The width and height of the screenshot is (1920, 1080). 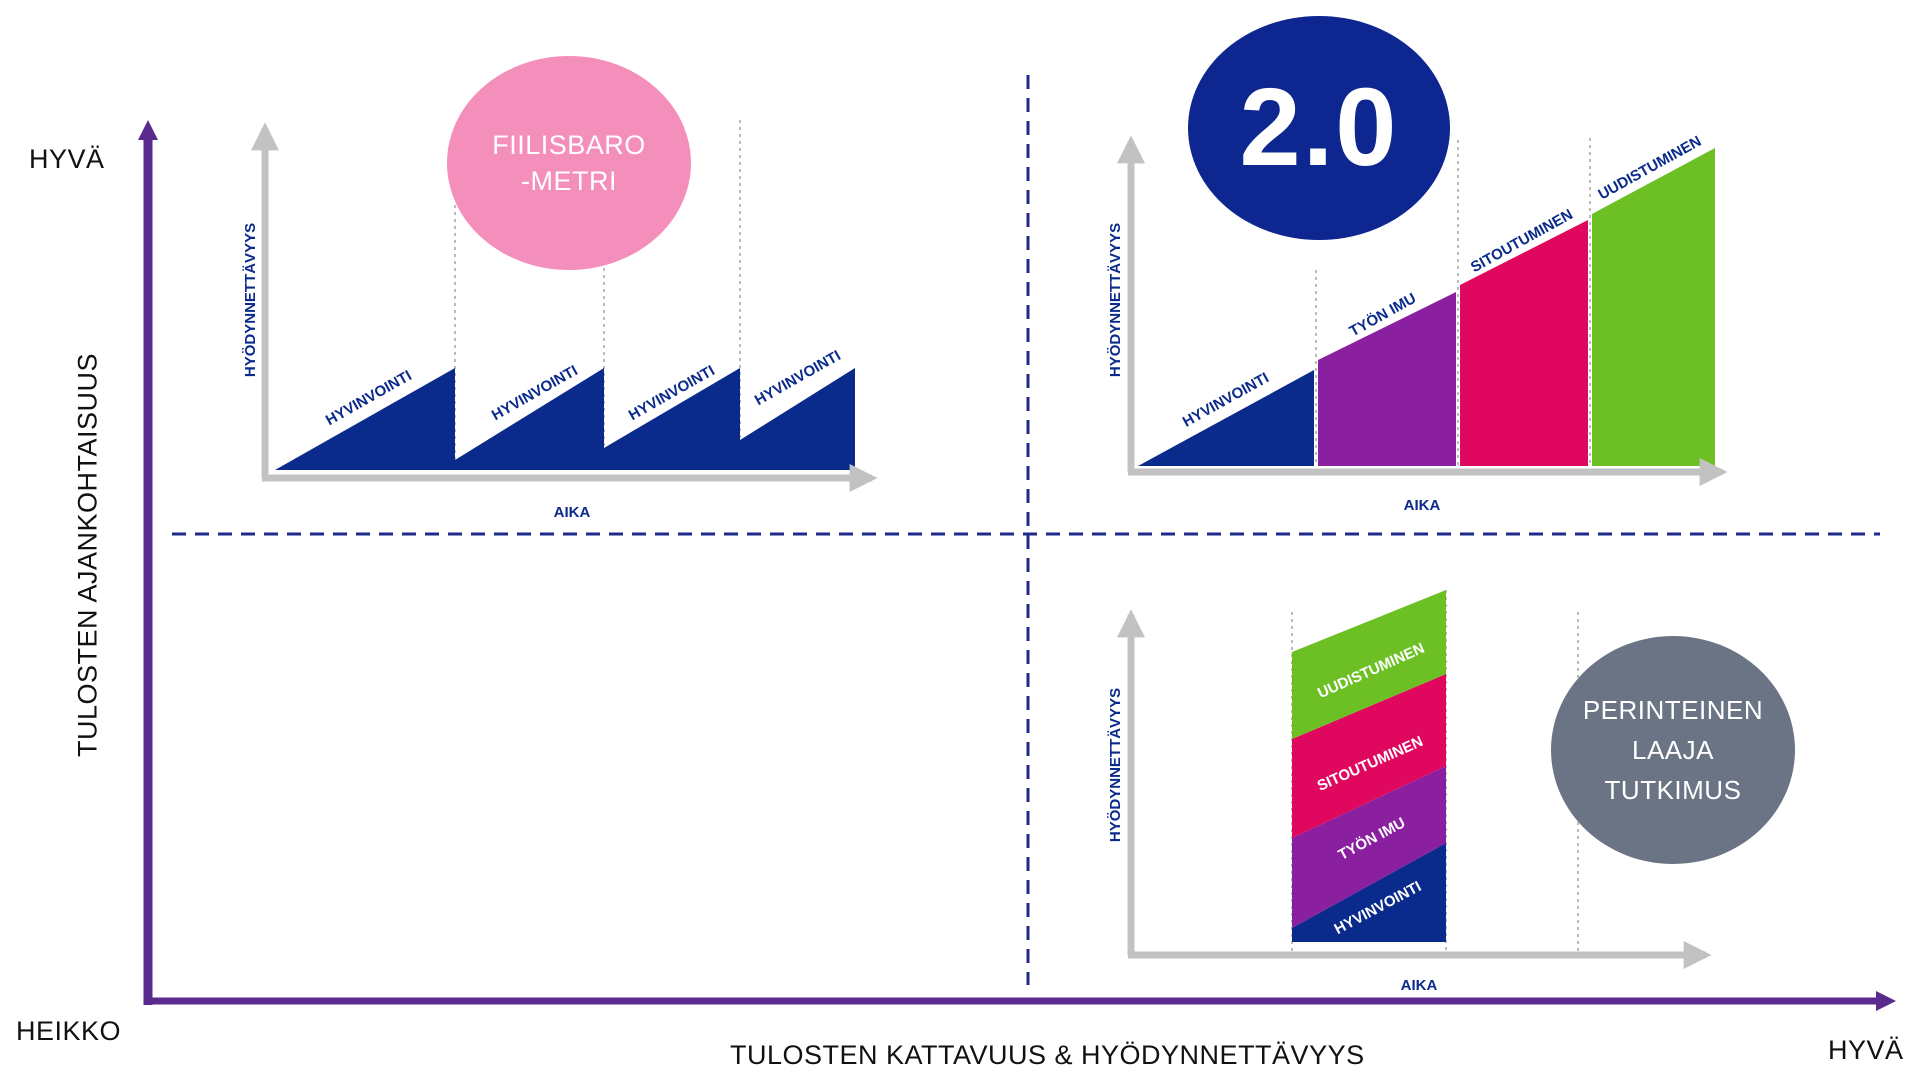 I want to click on br-y-label: HYÖDYNNETTÄVYYS, so click(x=1115, y=765).